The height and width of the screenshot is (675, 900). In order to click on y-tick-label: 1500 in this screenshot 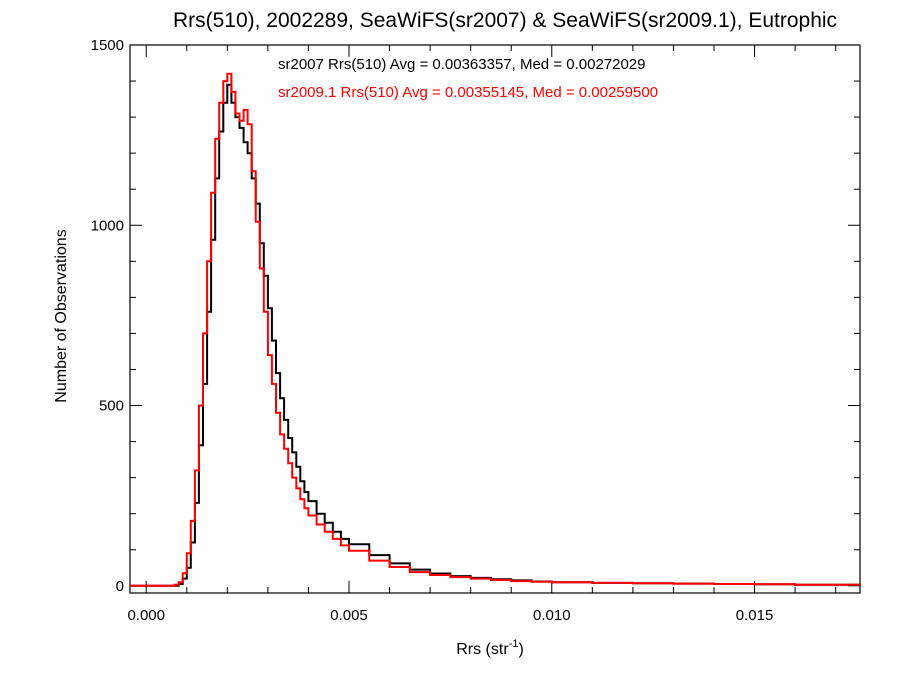, I will do `click(107, 45)`.